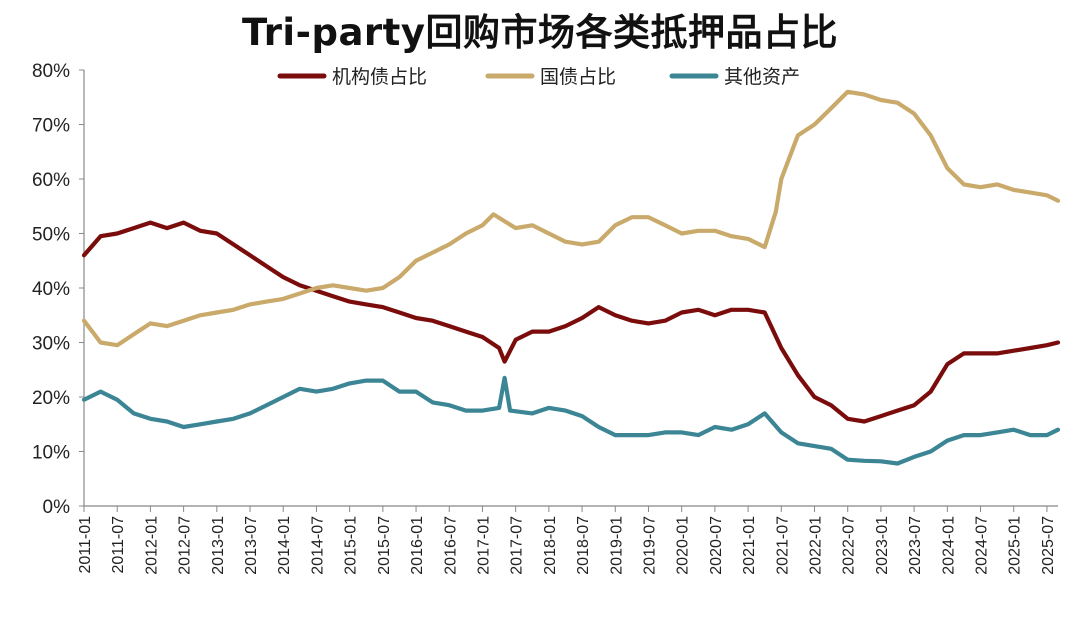  I want to click on y-tick-label: 40%, so click(51, 289).